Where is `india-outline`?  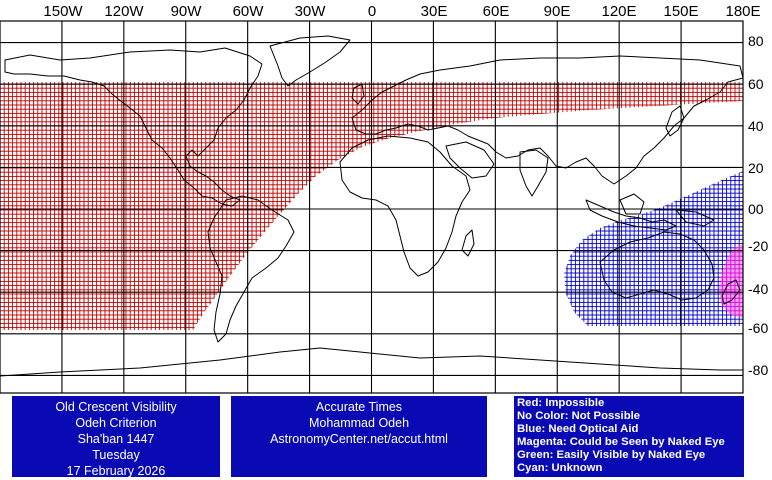
india-outline is located at coordinates (534, 173).